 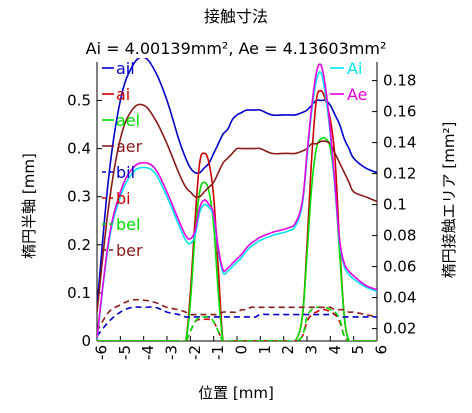 I want to click on y-tick-label-3: 0.3, so click(x=79, y=197).